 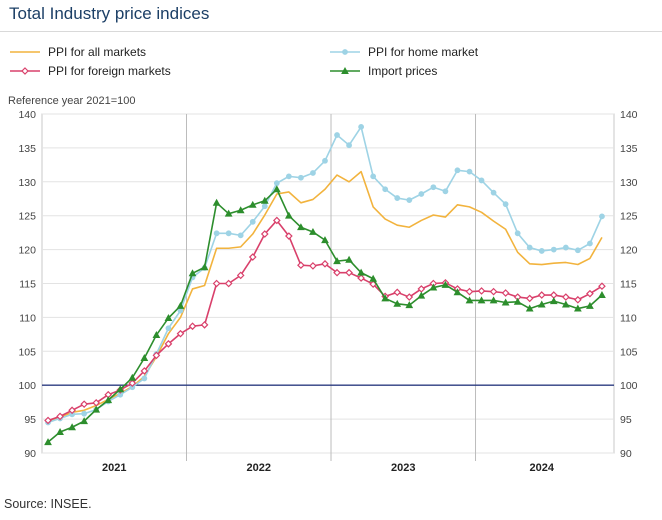 What do you see at coordinates (626, 420) in the screenshot?
I see `y-tick-label-right: 95` at bounding box center [626, 420].